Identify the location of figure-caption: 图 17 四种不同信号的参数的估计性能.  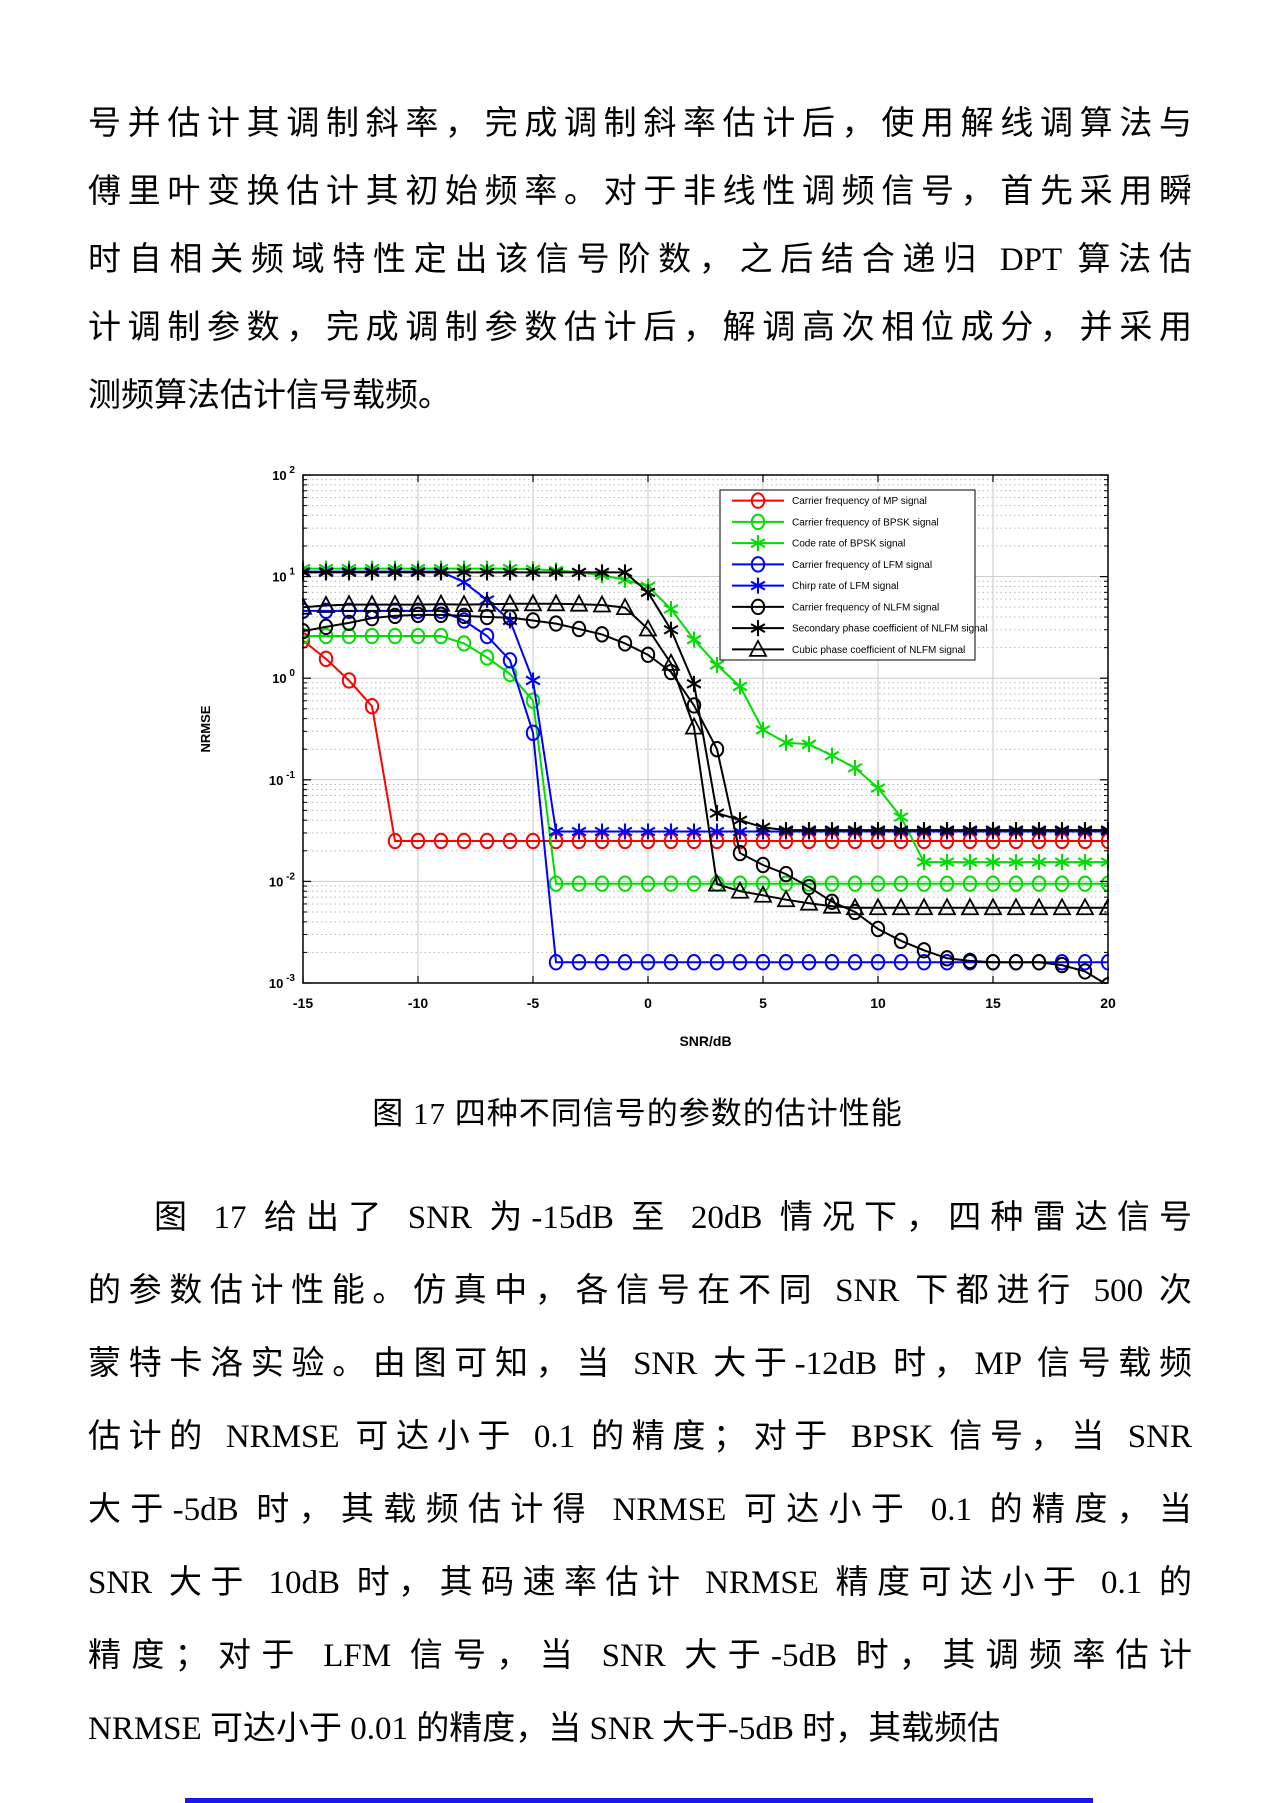
(637, 1113).